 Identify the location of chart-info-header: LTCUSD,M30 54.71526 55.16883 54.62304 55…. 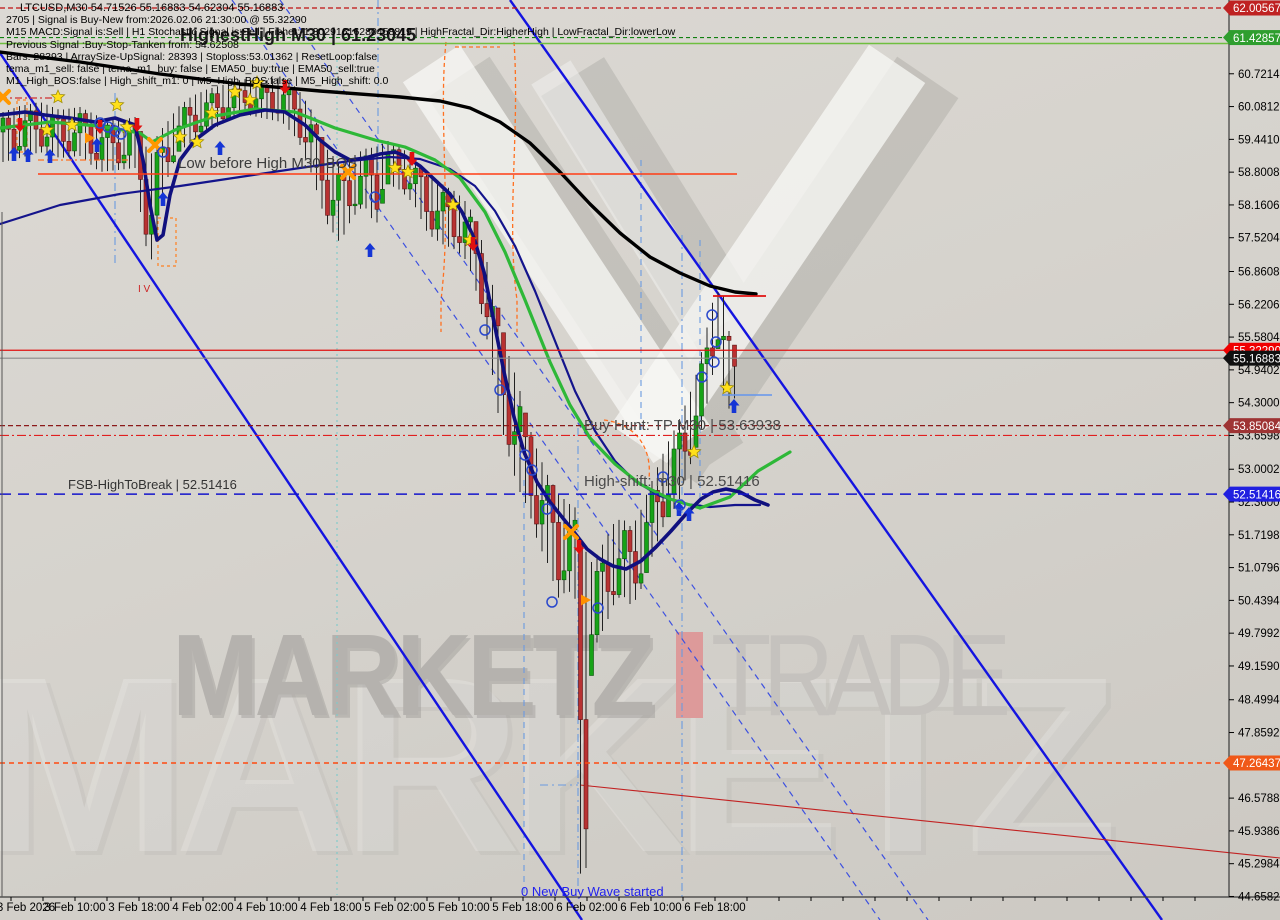
(340, 44).